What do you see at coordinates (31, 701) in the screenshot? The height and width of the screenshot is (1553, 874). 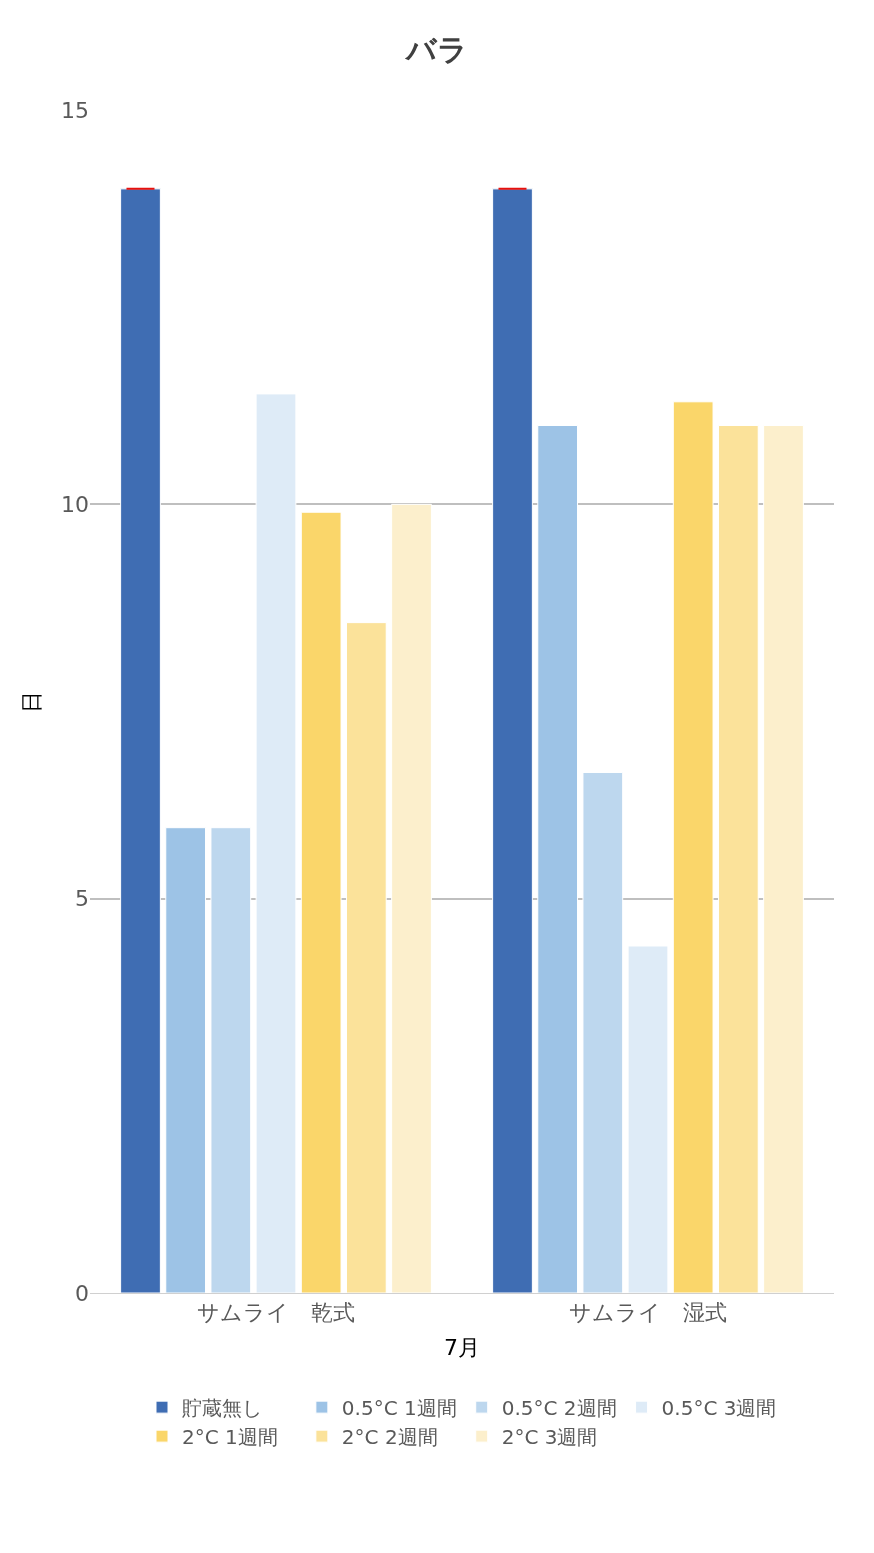 I see `y-axis-title: 日` at bounding box center [31, 701].